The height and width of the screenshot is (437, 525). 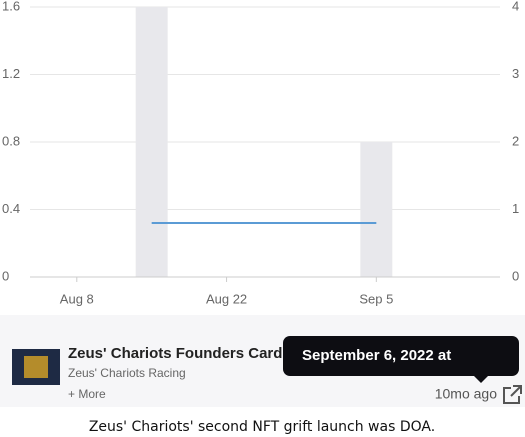 I want to click on tooltip-pointer, so click(x=481, y=379).